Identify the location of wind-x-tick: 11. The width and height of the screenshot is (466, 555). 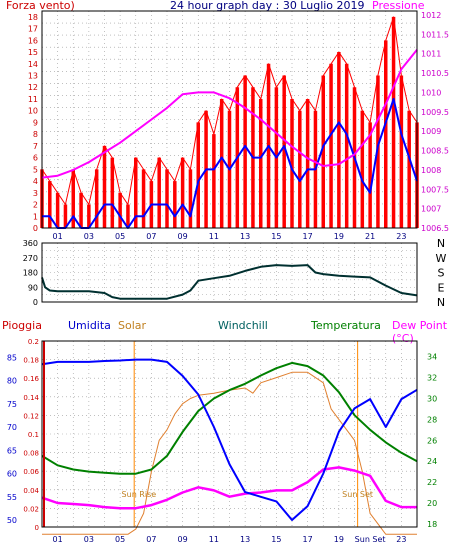
(214, 236).